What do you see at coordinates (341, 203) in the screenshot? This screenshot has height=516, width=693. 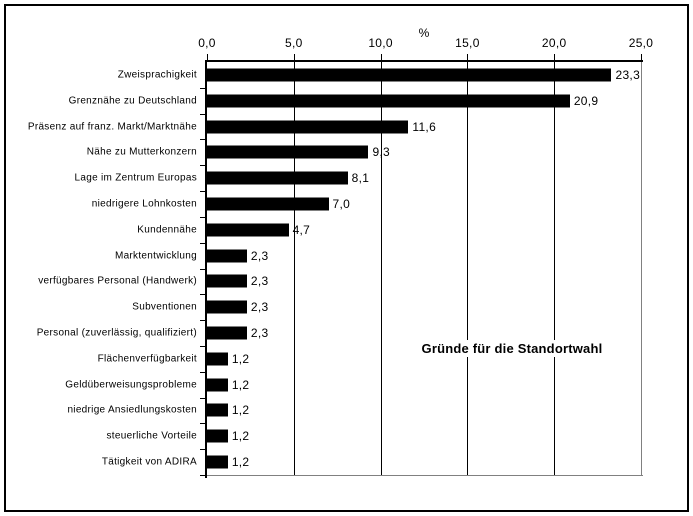 I see `value-label: 7,0` at bounding box center [341, 203].